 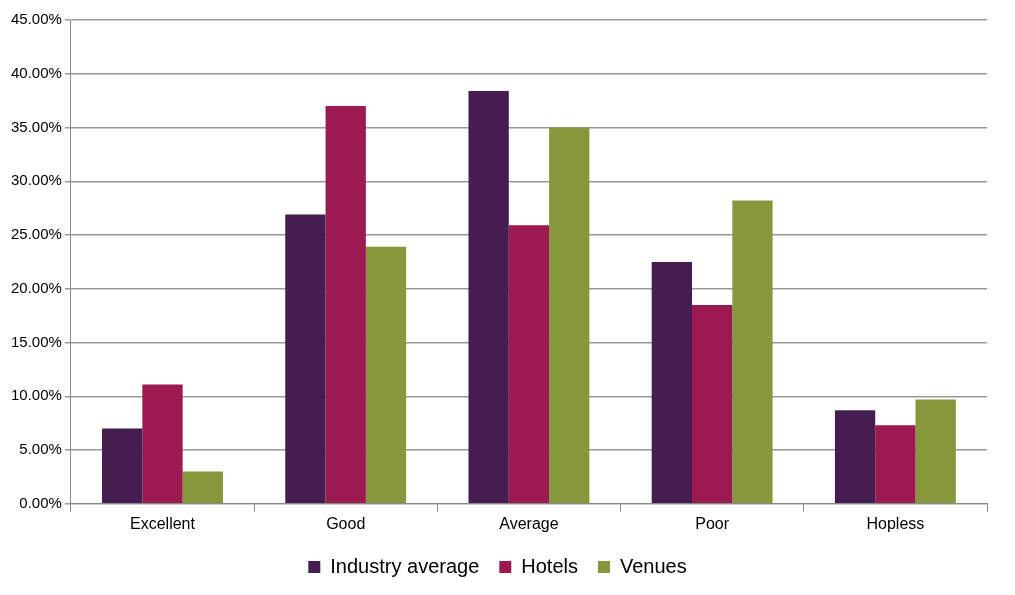 What do you see at coordinates (40, 502) in the screenshot?
I see `y-tick-label: 0.00%` at bounding box center [40, 502].